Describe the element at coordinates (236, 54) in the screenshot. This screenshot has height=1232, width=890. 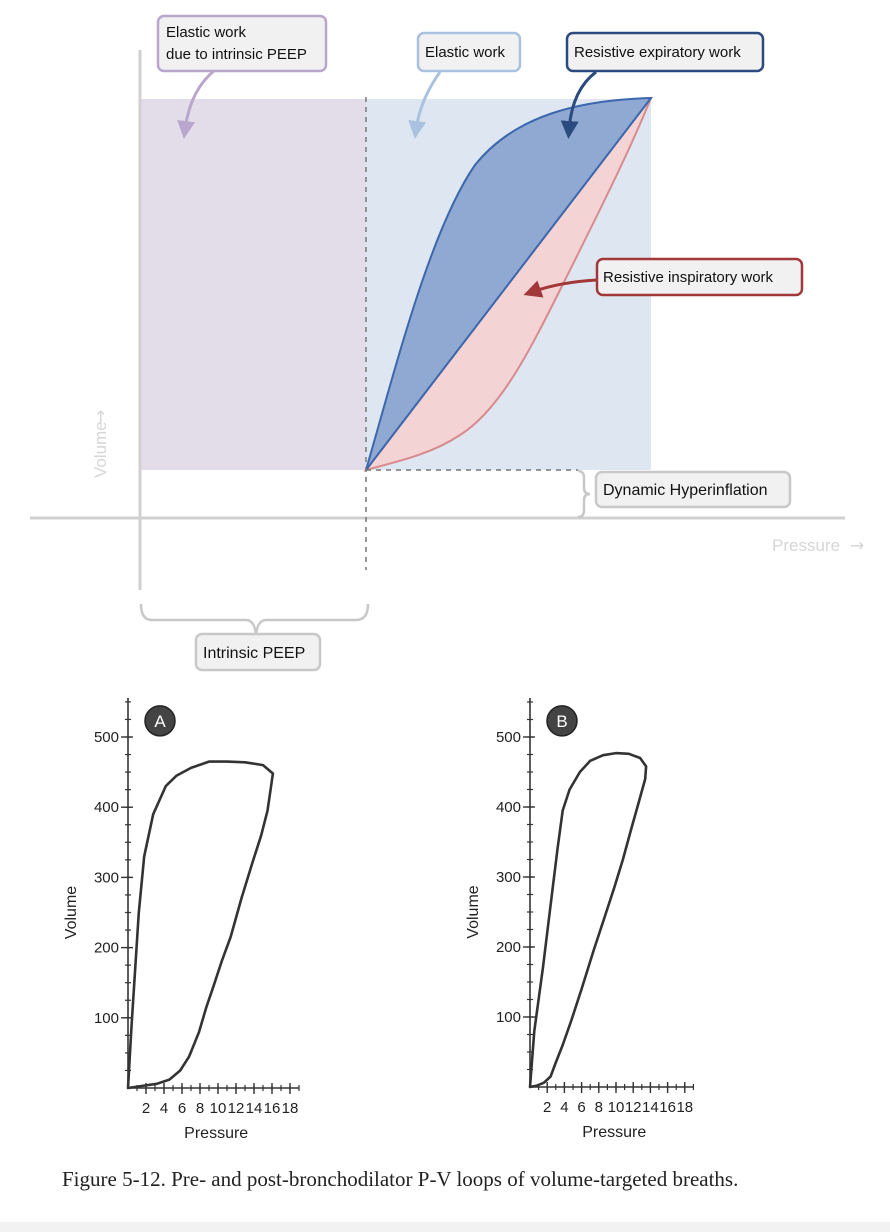
I see `label-elastic-work-peep-line2: due to intrinsic PEEP` at that location.